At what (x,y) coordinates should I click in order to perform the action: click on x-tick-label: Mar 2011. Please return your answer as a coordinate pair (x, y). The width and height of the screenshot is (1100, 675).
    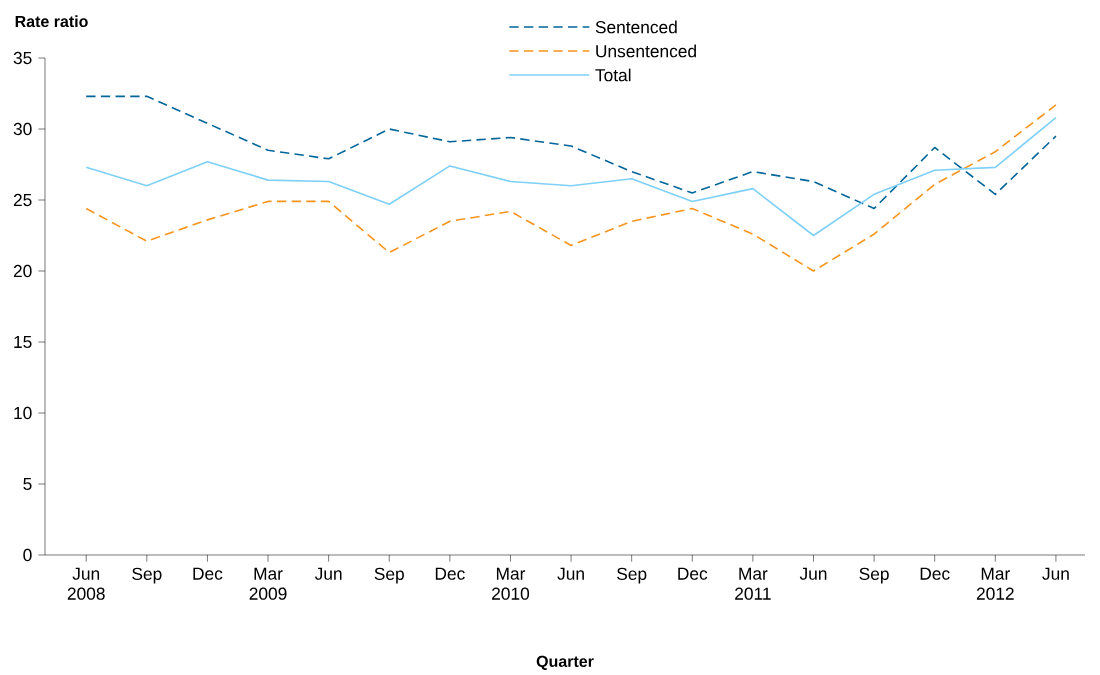
    Looking at the image, I should click on (753, 583).